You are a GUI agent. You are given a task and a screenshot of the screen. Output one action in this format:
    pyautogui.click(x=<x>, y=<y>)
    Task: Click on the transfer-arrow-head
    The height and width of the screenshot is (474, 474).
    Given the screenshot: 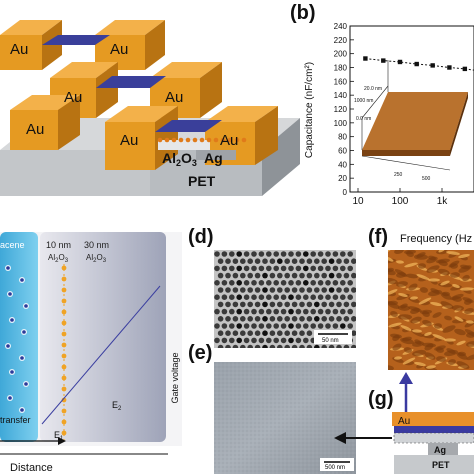 What is the action you would take?
    pyautogui.click(x=62, y=441)
    